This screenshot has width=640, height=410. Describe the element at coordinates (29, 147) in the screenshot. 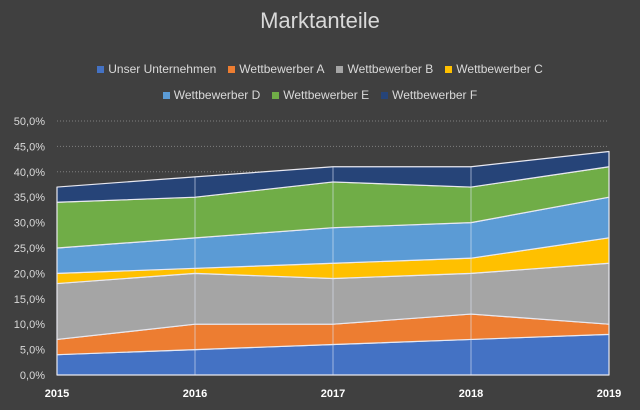

I see `y-tick-label: 45,0%` at that location.